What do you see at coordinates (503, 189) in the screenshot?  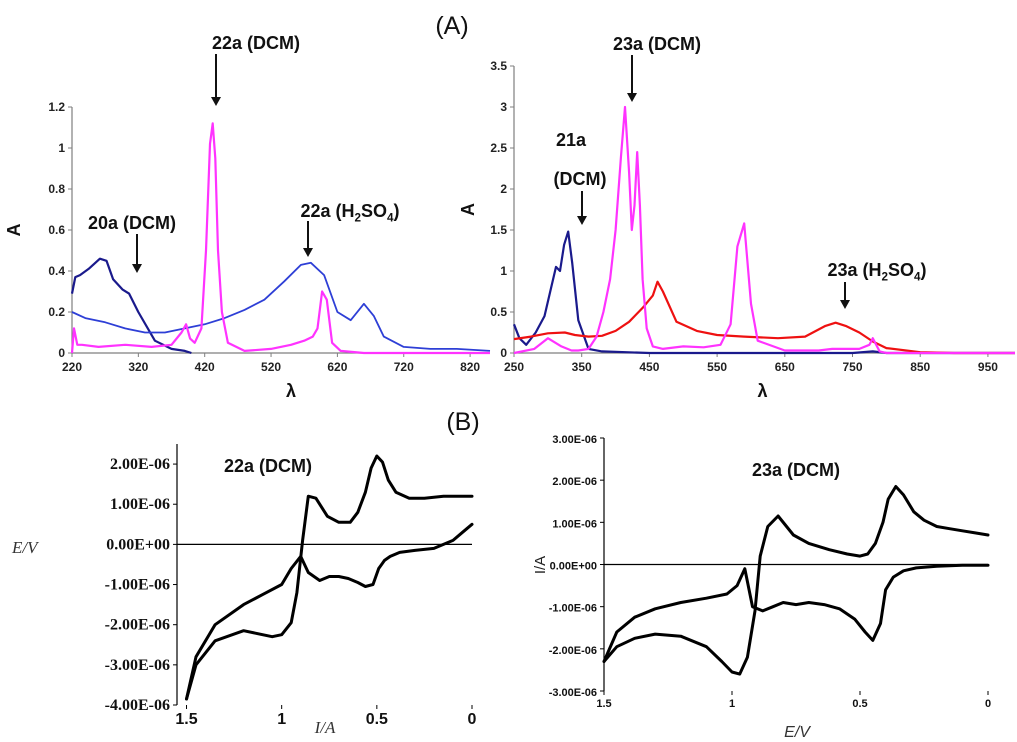 I see `y-tick-label: 2` at bounding box center [503, 189].